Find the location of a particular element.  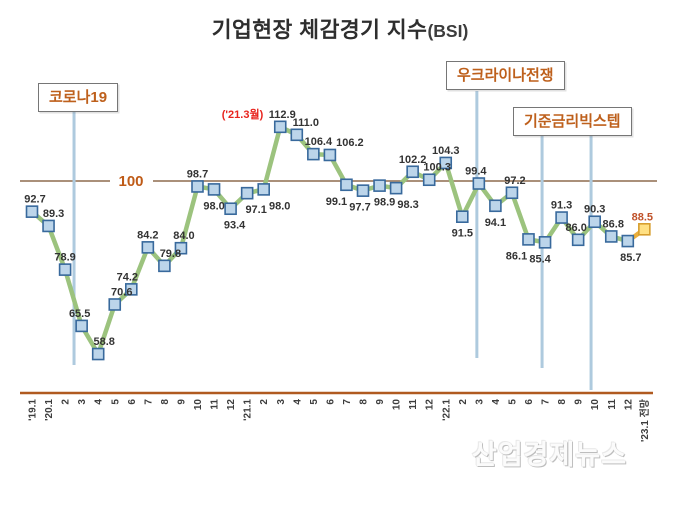

data-point-label: 58.8 is located at coordinates (103, 342).